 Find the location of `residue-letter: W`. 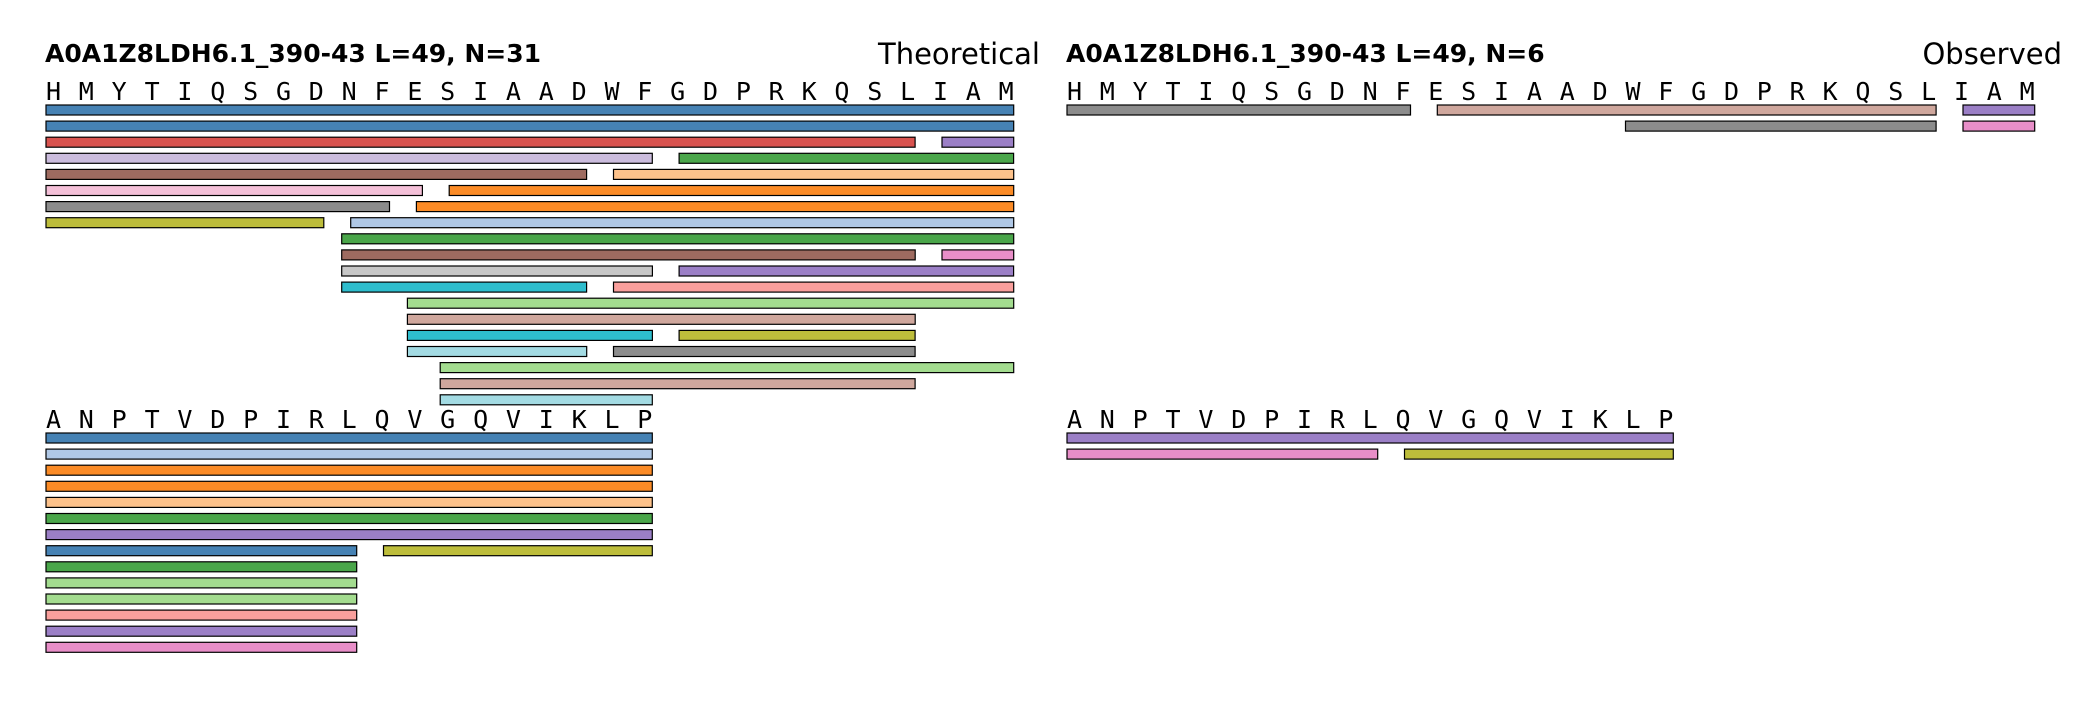

residue-letter: W is located at coordinates (1633, 91).